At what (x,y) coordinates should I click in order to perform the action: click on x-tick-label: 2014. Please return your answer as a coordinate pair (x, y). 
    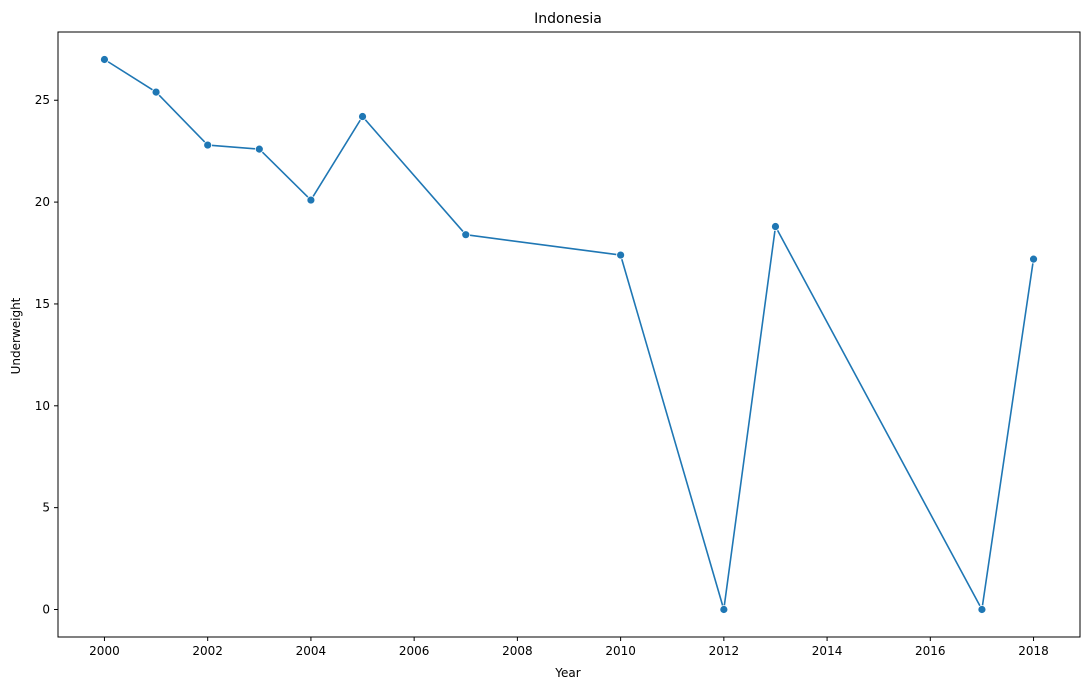
    Looking at the image, I should click on (827, 651).